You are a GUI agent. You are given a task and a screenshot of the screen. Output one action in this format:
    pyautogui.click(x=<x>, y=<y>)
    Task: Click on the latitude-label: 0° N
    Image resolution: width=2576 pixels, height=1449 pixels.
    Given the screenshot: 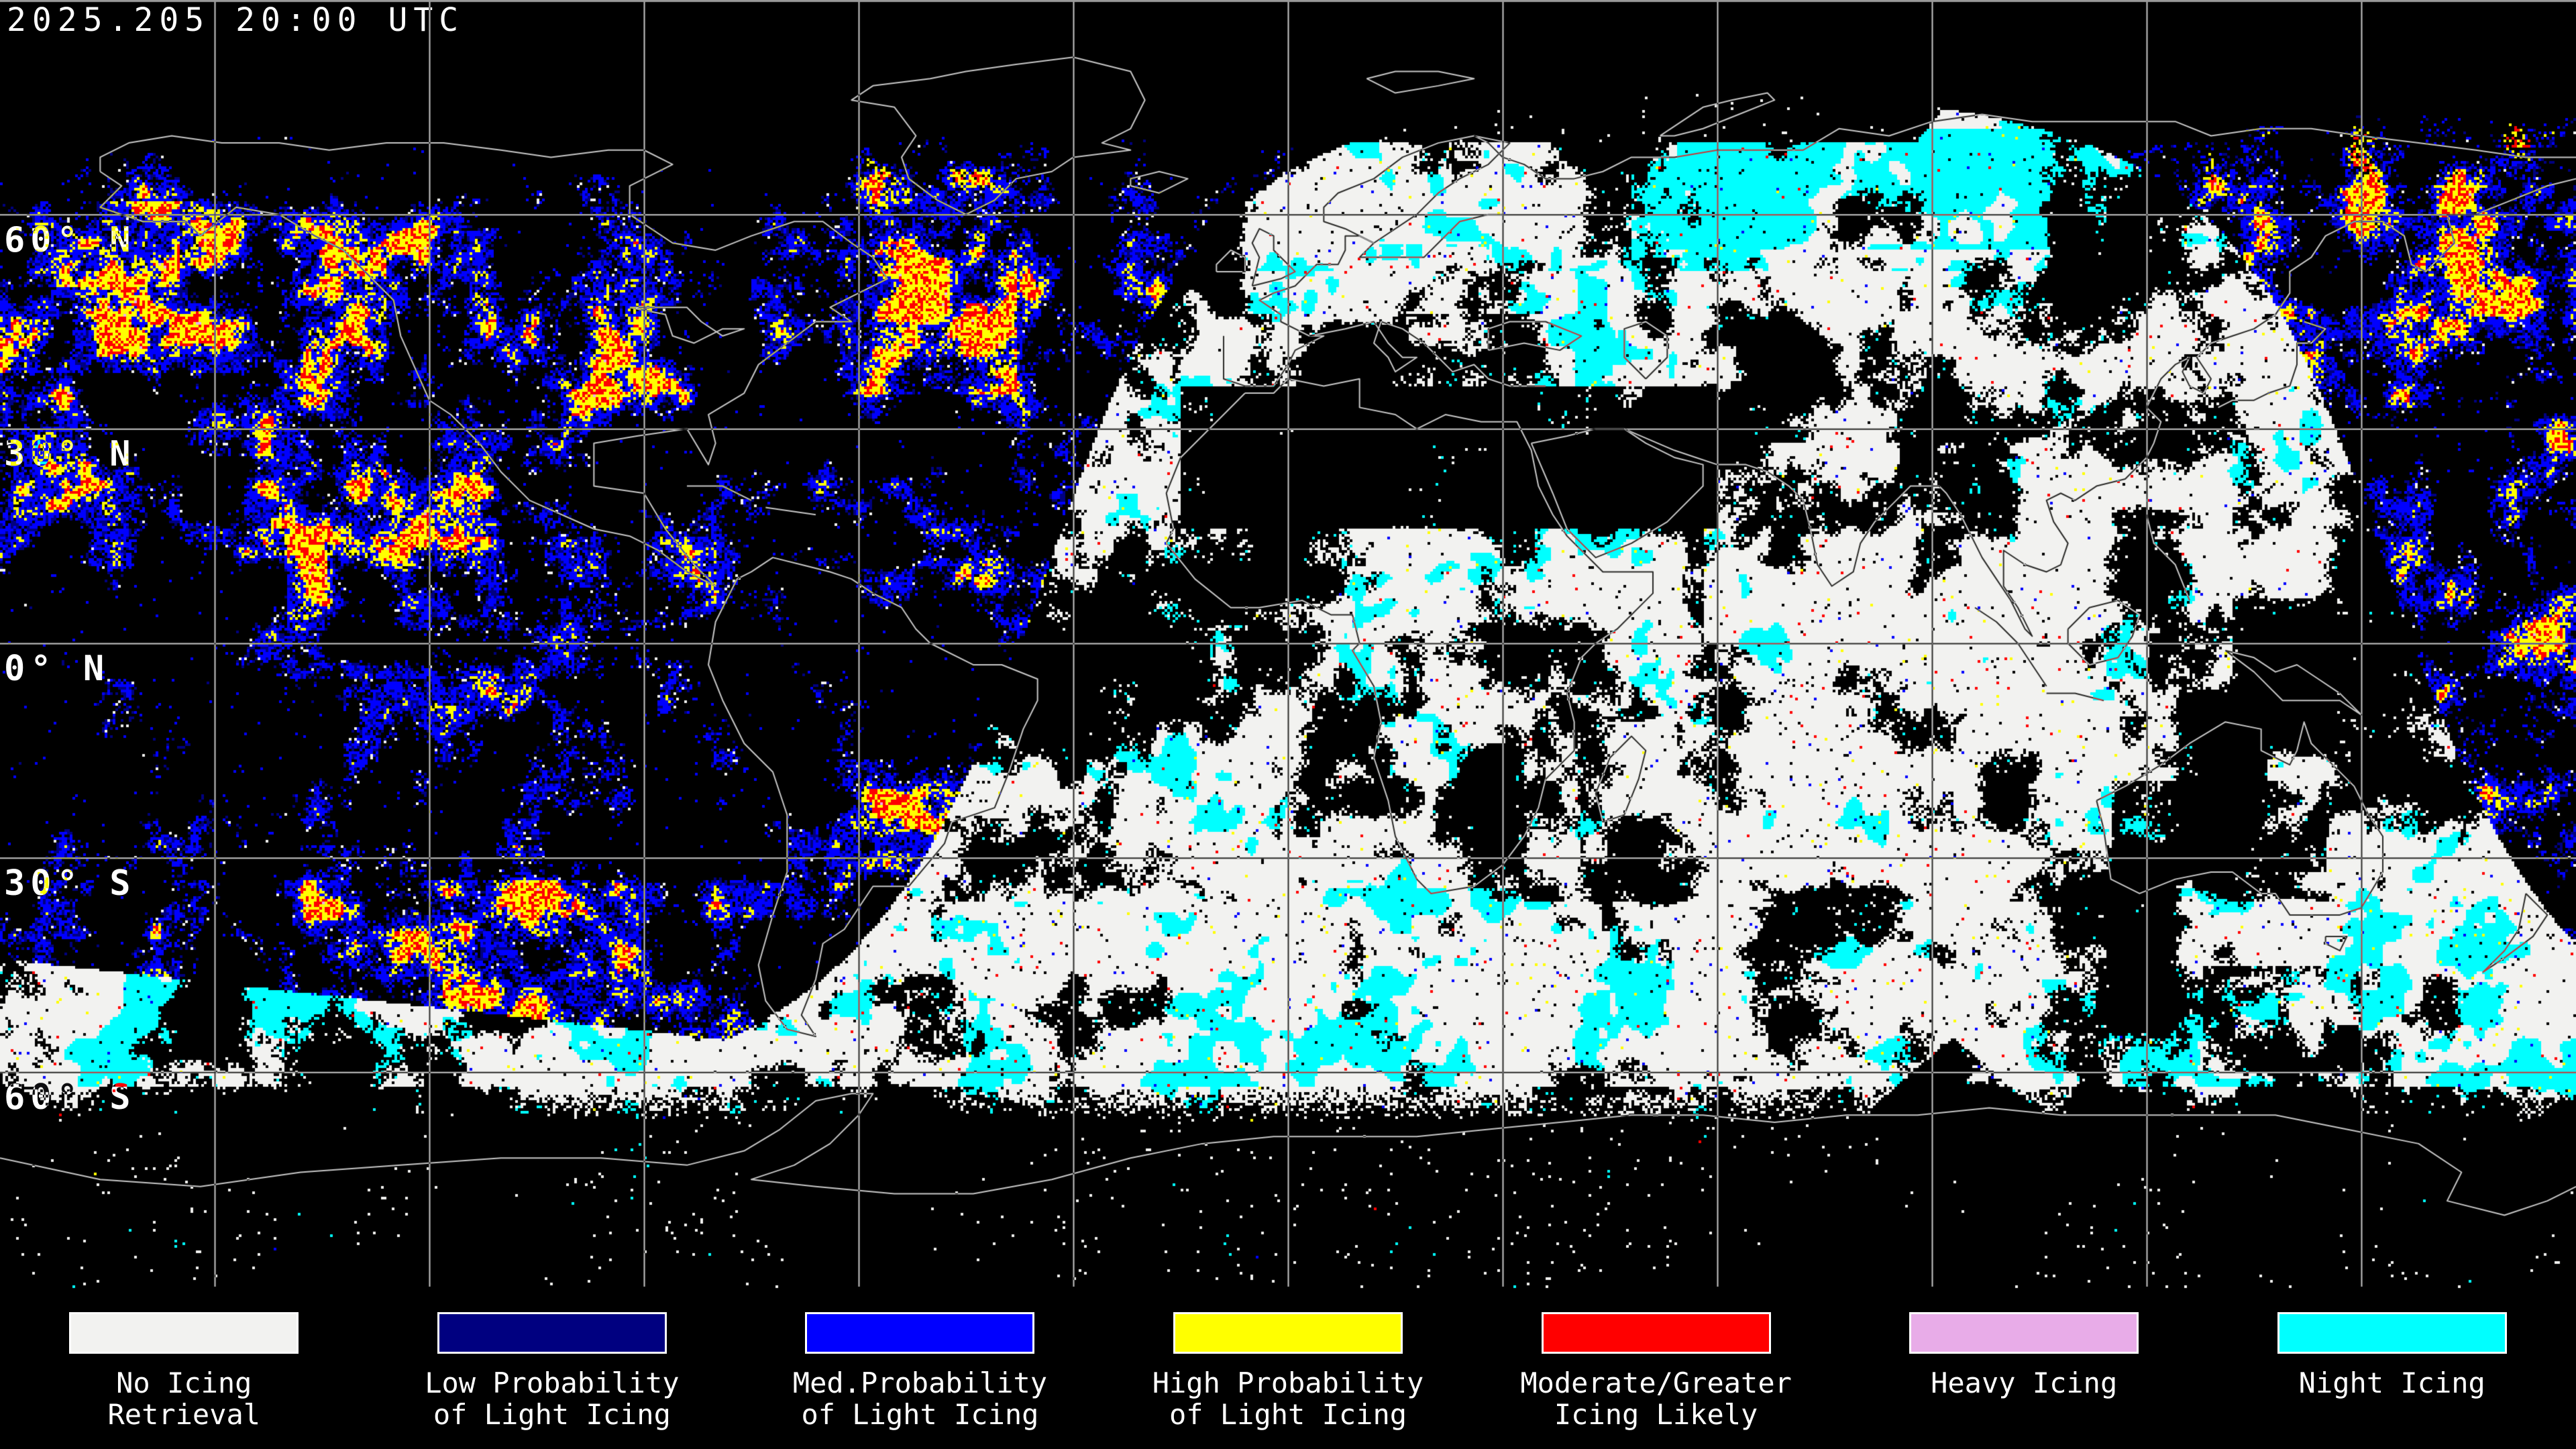 What is the action you would take?
    pyautogui.click(x=57, y=669)
    